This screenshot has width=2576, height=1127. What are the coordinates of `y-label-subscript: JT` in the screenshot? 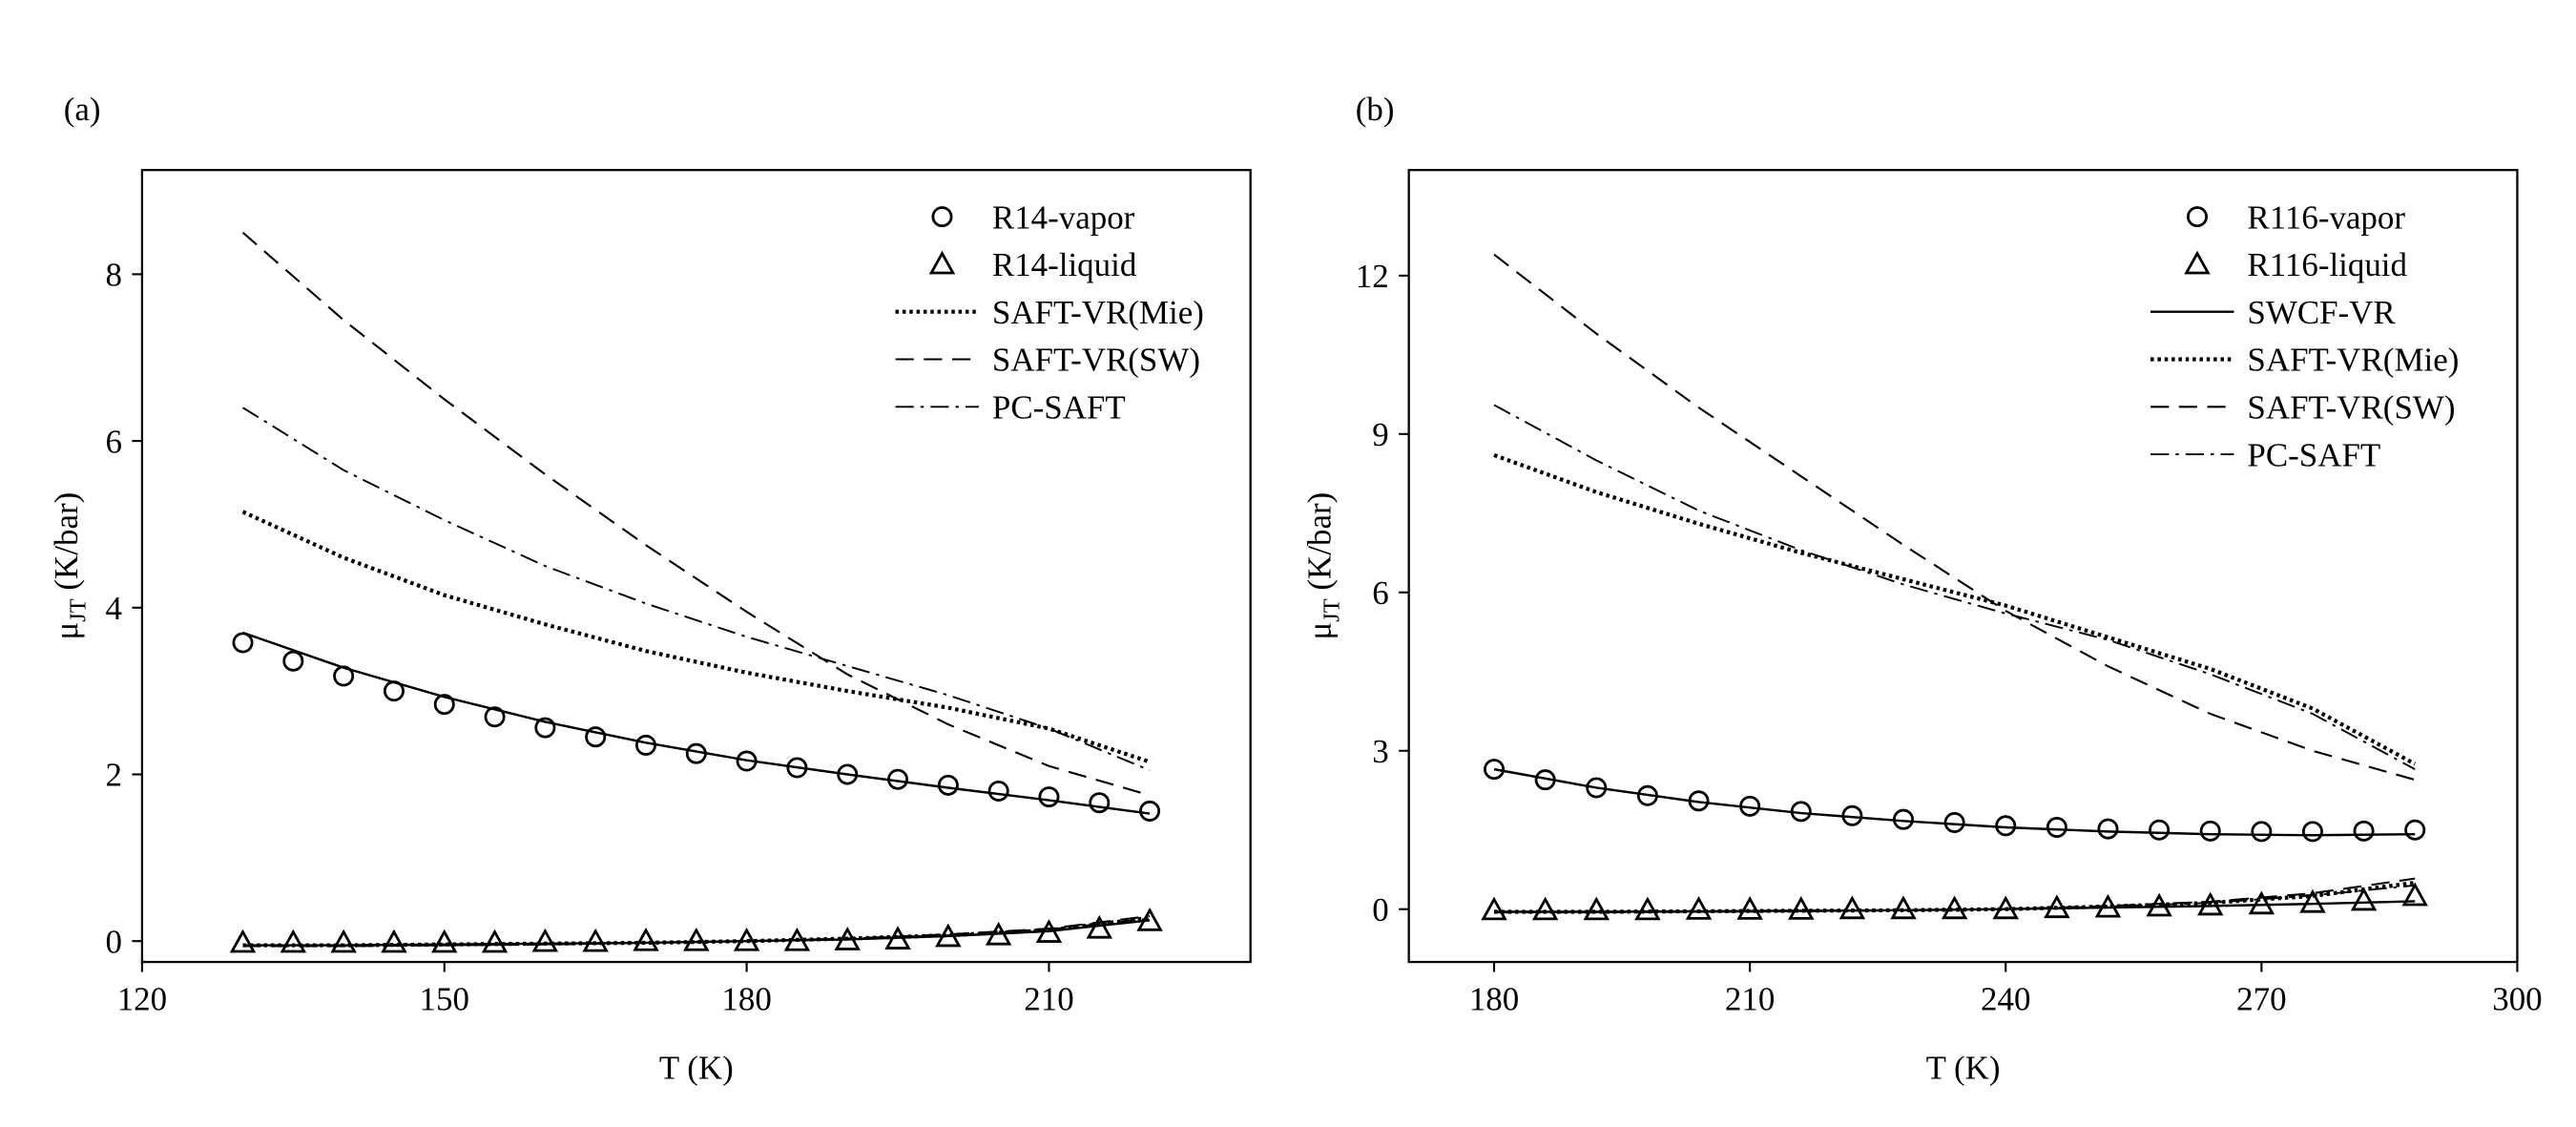 It's located at (1331, 610).